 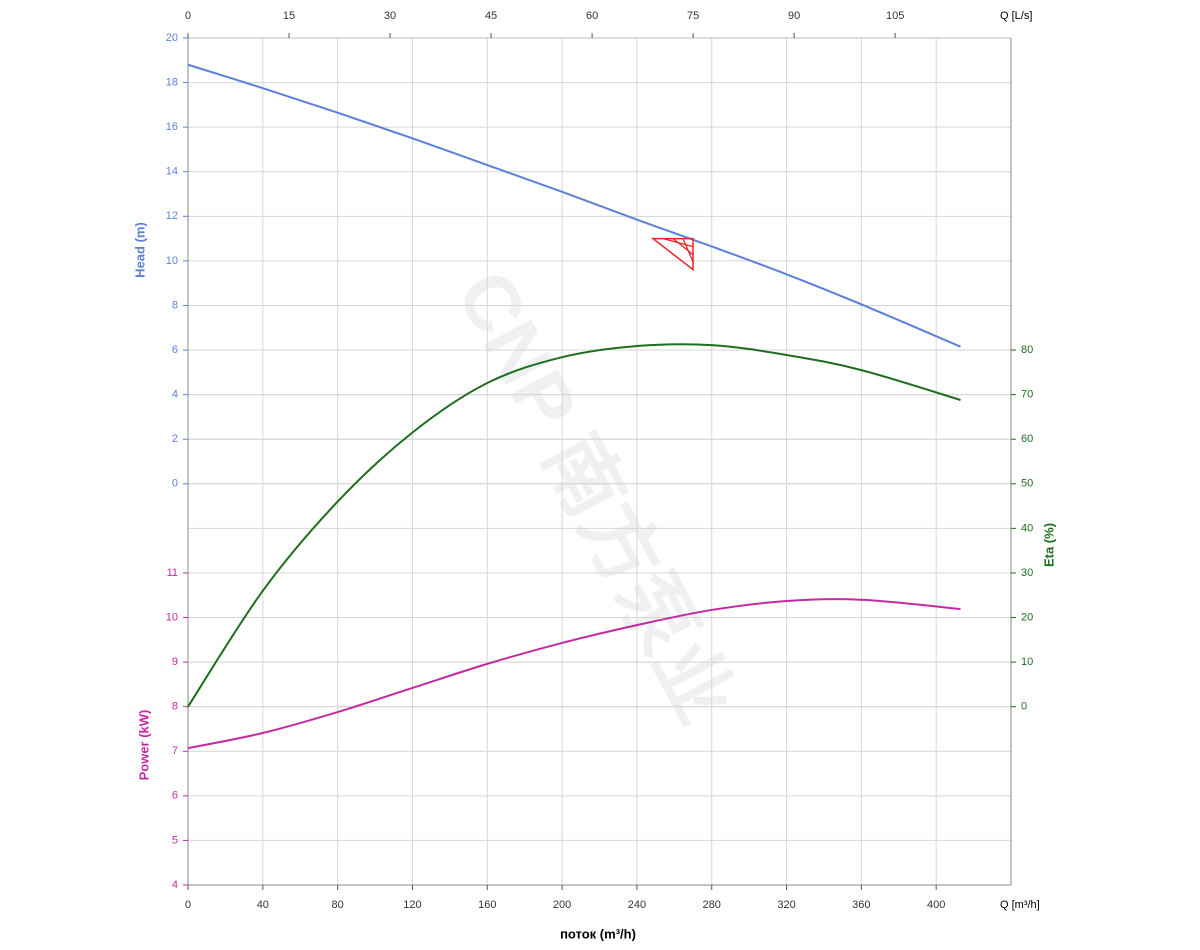 I want to click on y3-tick-label: 7, so click(x=175, y=751).